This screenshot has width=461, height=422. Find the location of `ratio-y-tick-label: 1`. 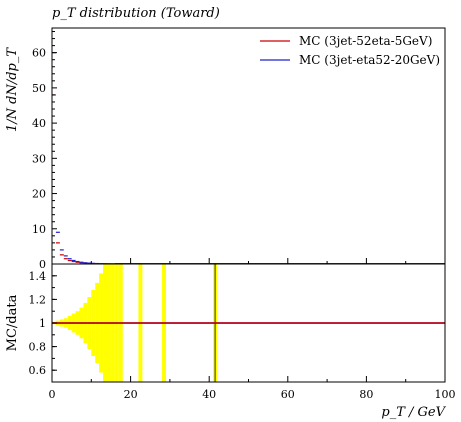

ratio-y-tick-label: 1 is located at coordinates (42, 323).